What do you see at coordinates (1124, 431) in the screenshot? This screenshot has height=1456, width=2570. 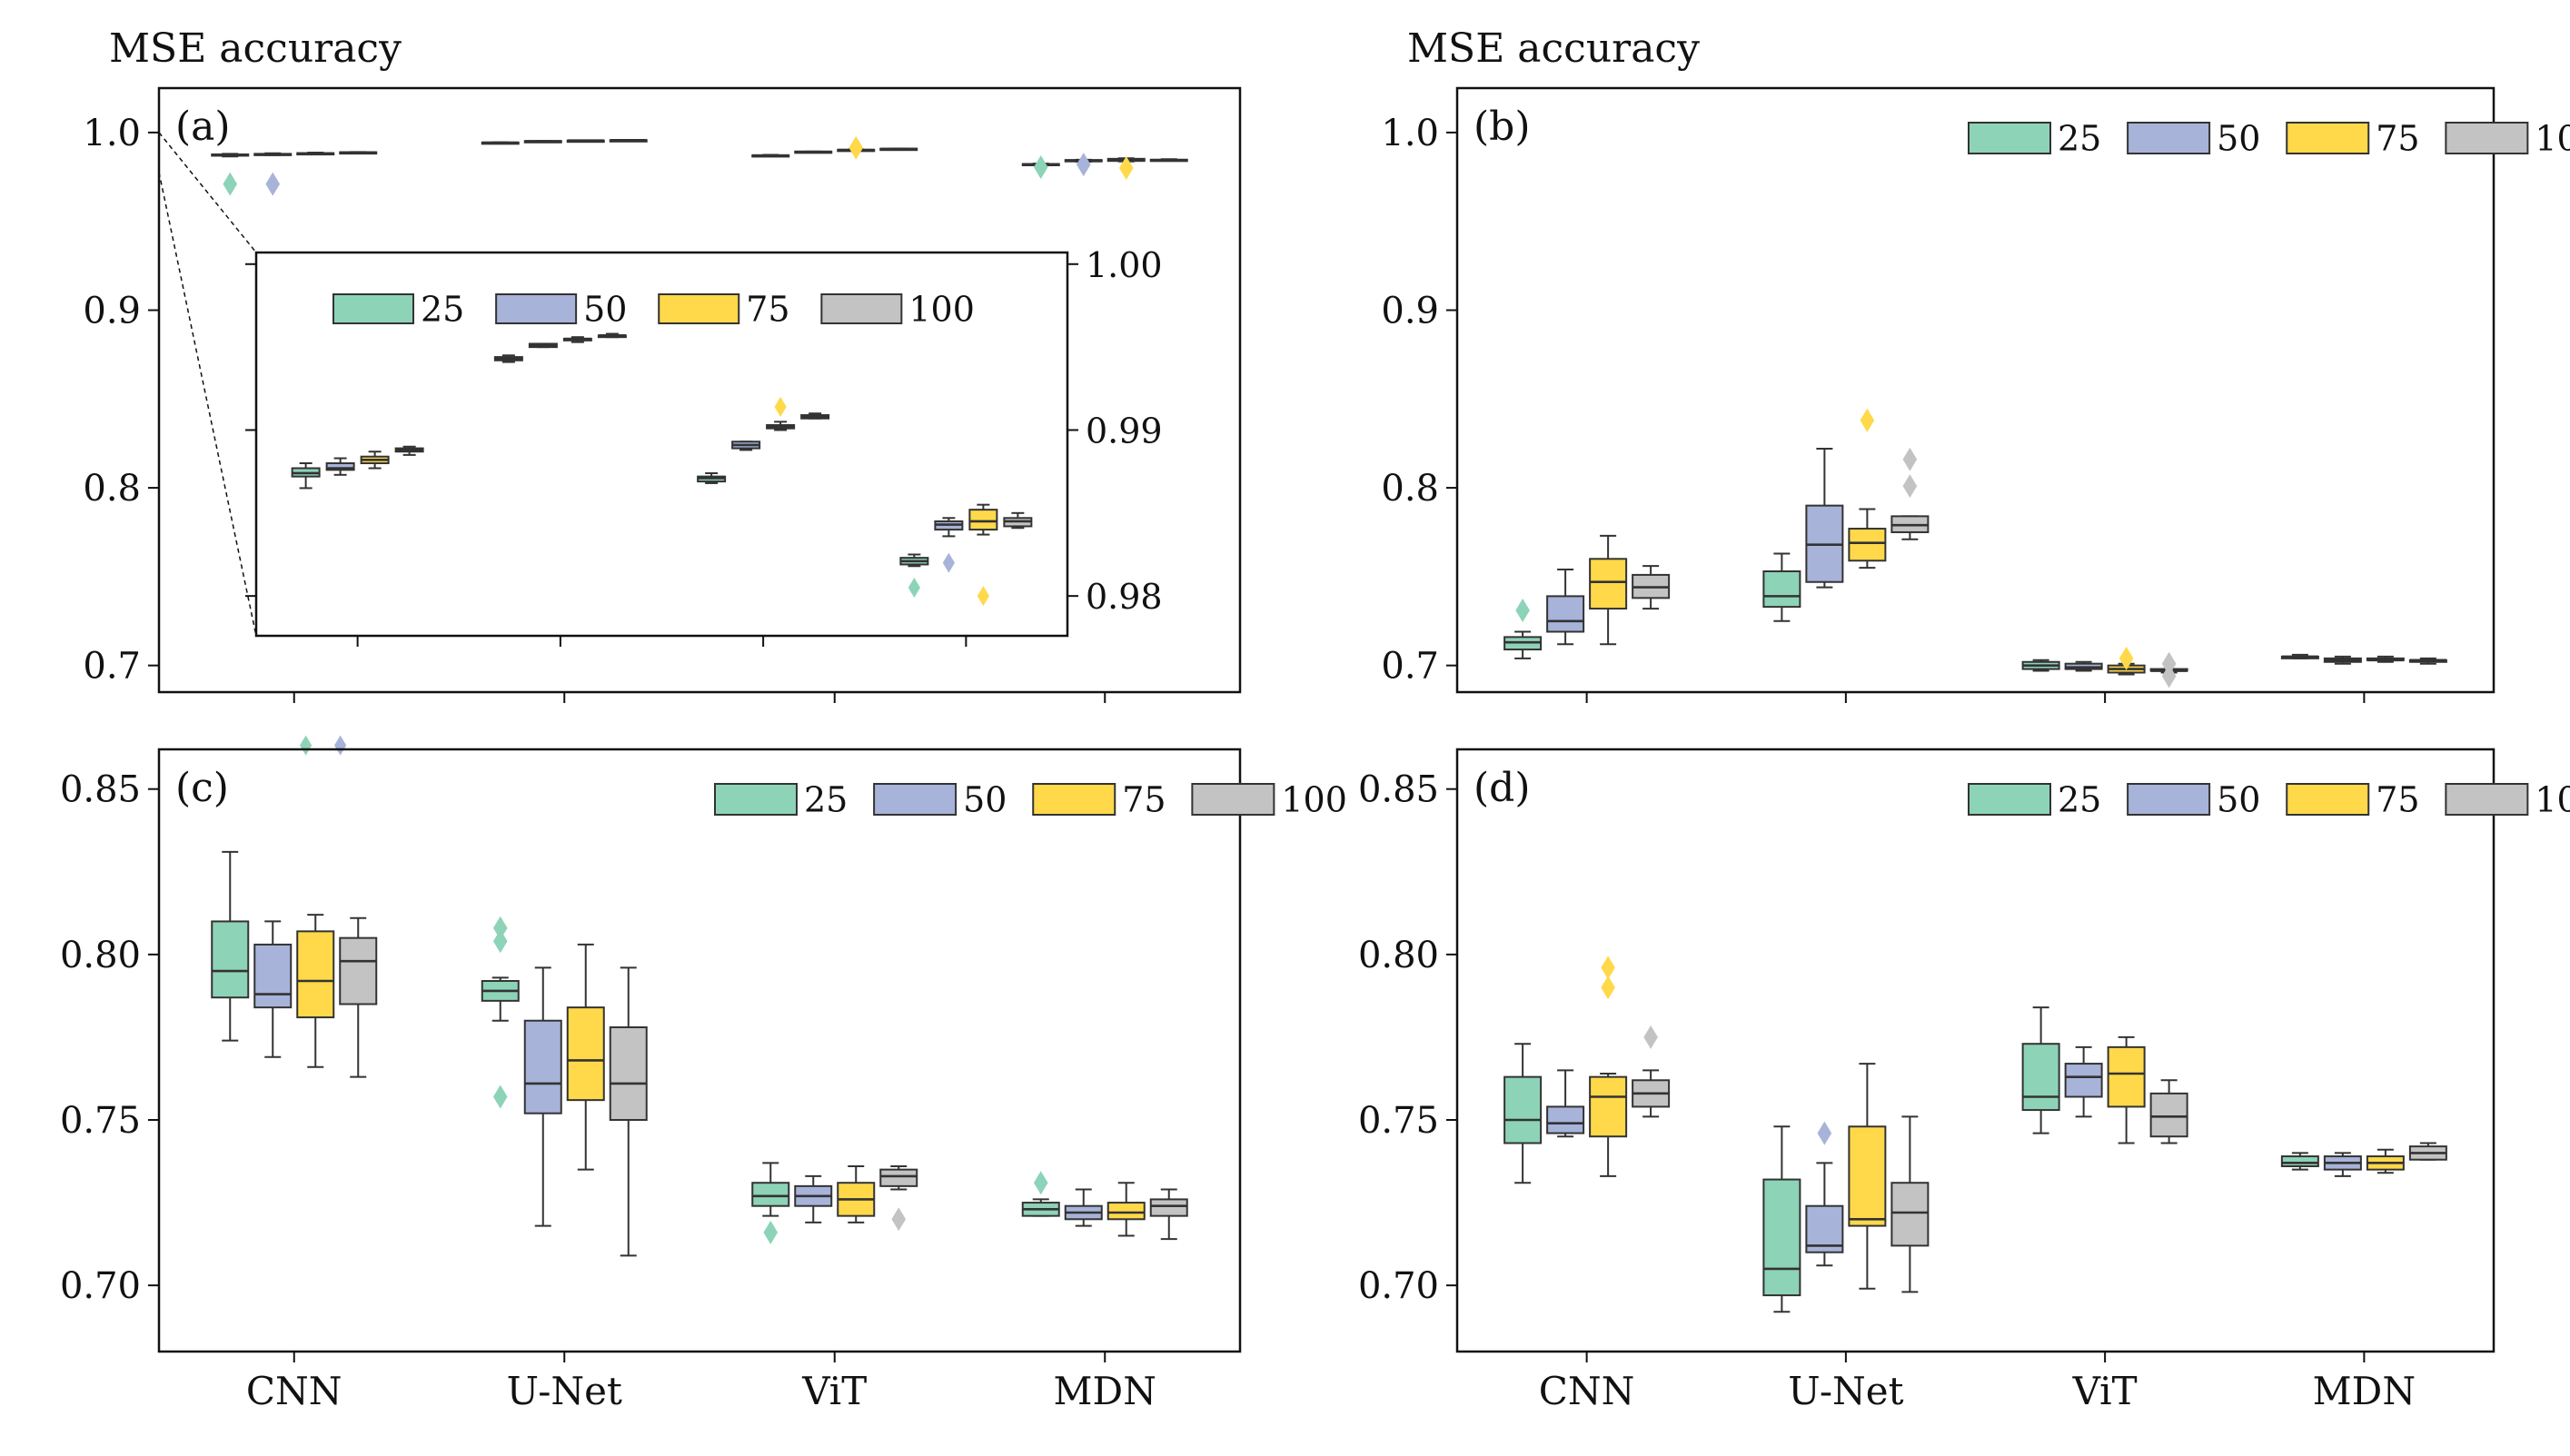 I see `inset-ytick-label: 0.99` at bounding box center [1124, 431].